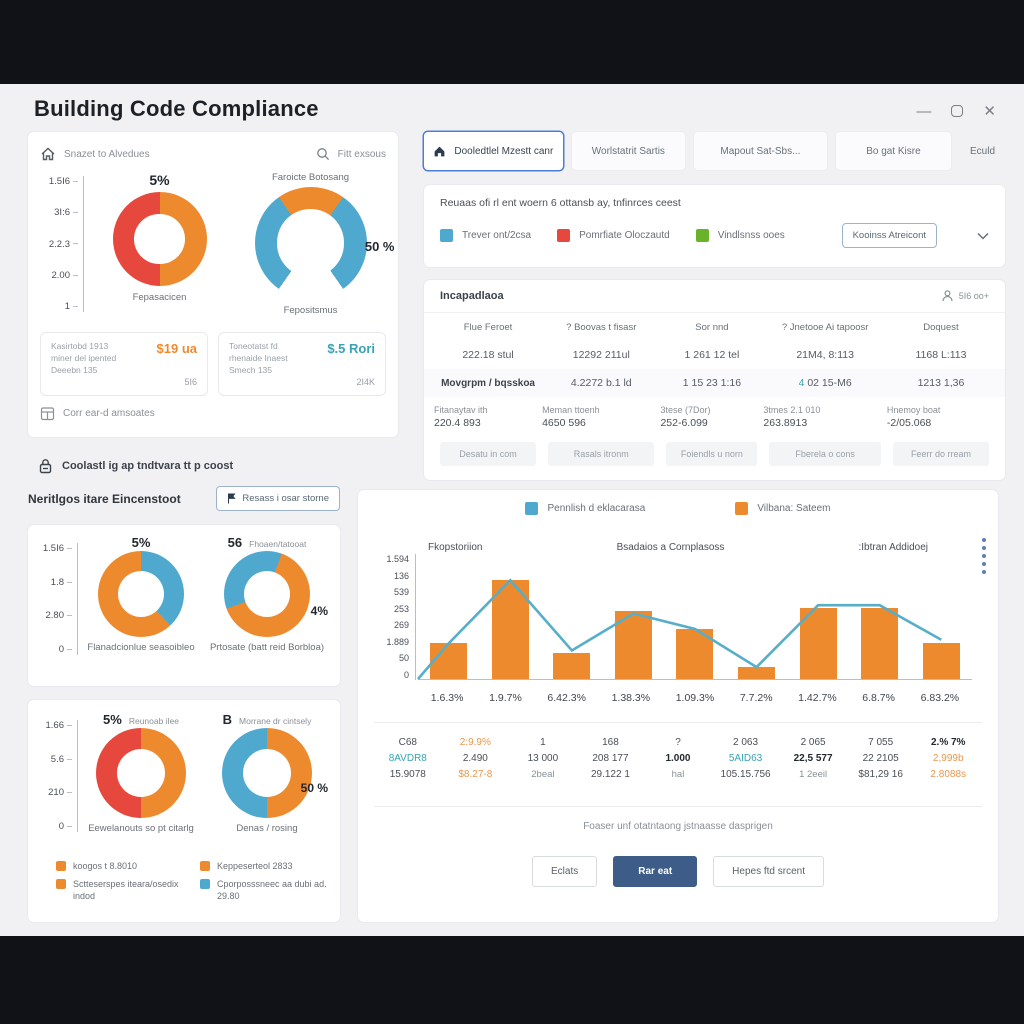 The image size is (1024, 1024). What do you see at coordinates (104, 498) in the screenshot?
I see `section-title: Neritlgos itare Eincenstoot` at bounding box center [104, 498].